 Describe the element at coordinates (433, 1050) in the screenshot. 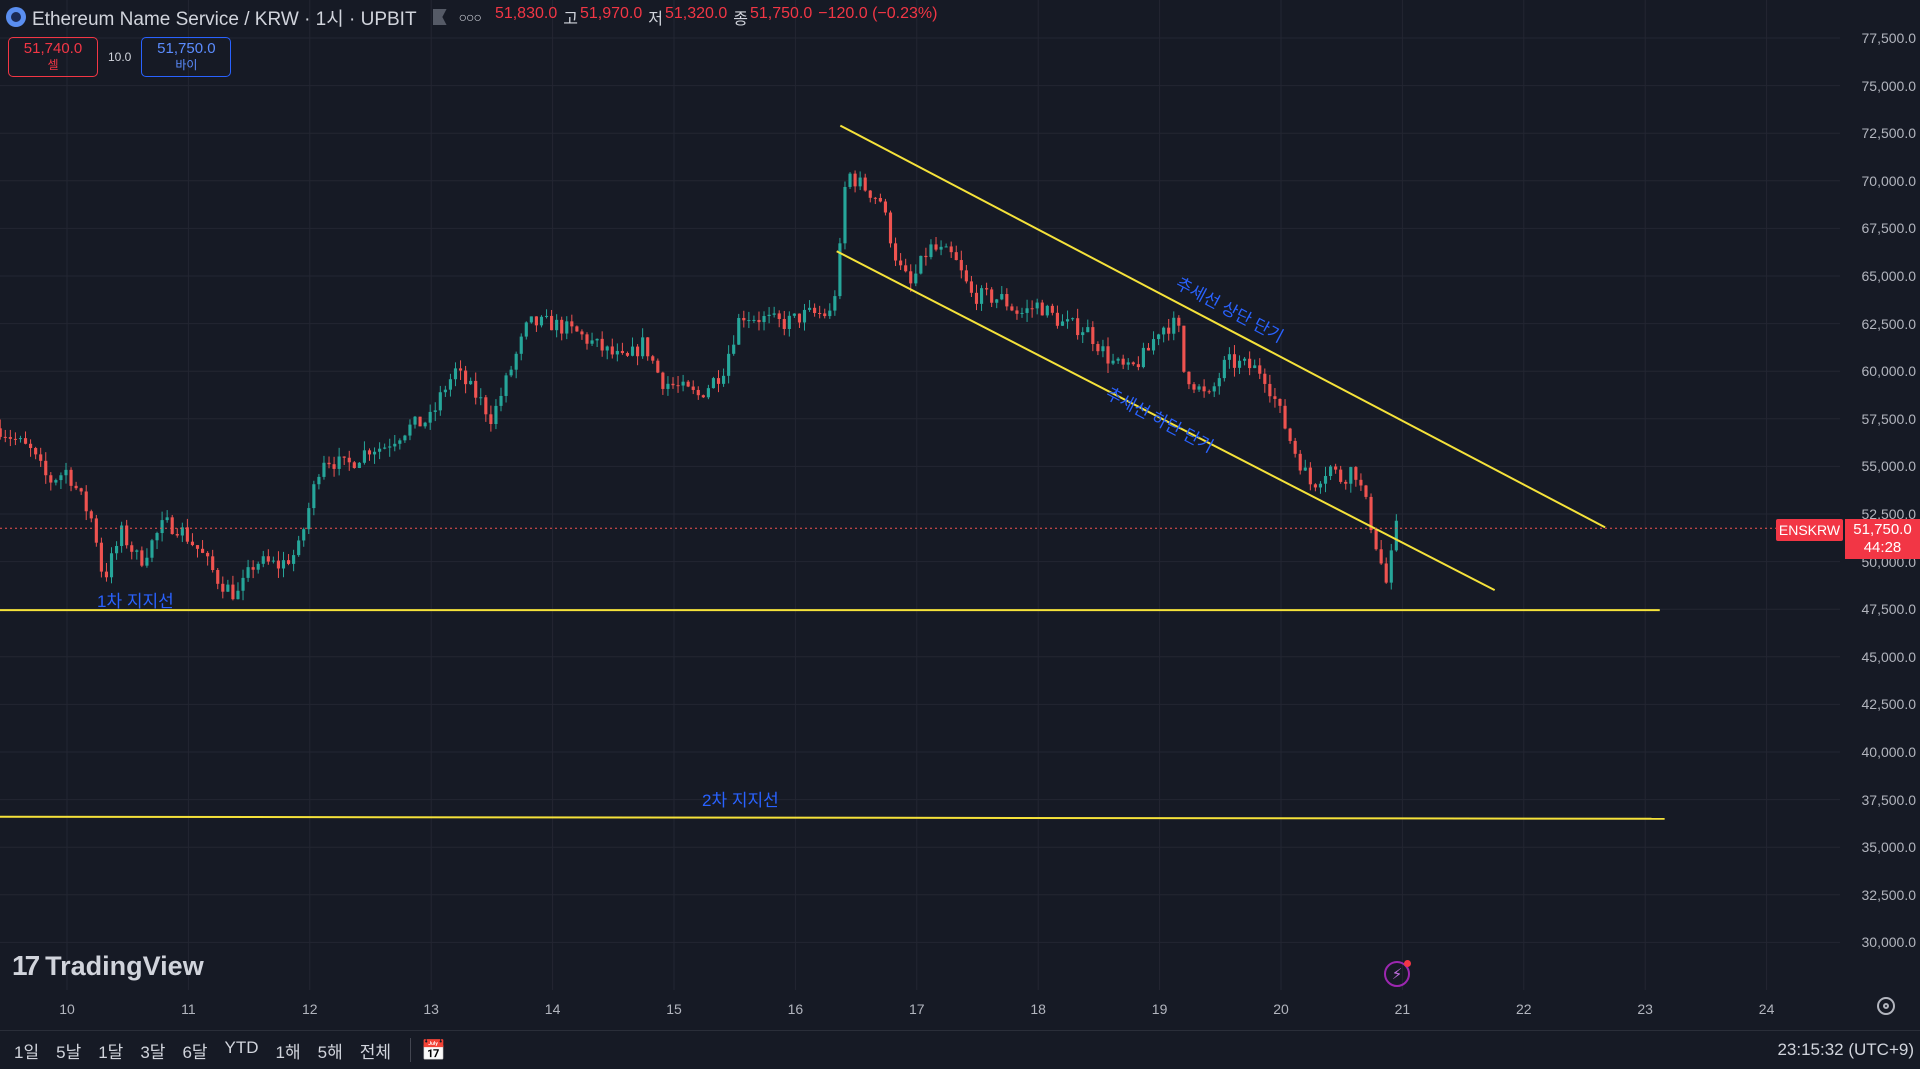

I see `go-to-date-calendar-icon: 📅` at that location.